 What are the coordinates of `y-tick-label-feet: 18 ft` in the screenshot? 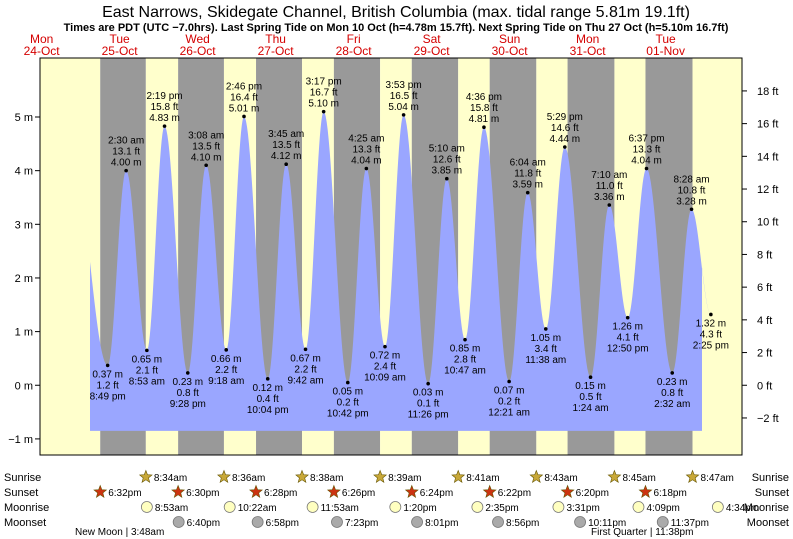 It's located at (767, 92).